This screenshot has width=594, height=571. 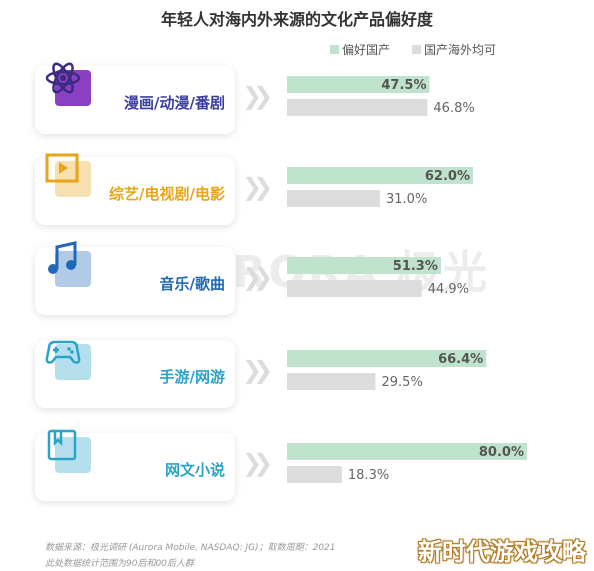 What do you see at coordinates (67, 263) in the screenshot?
I see `music-note-icon` at bounding box center [67, 263].